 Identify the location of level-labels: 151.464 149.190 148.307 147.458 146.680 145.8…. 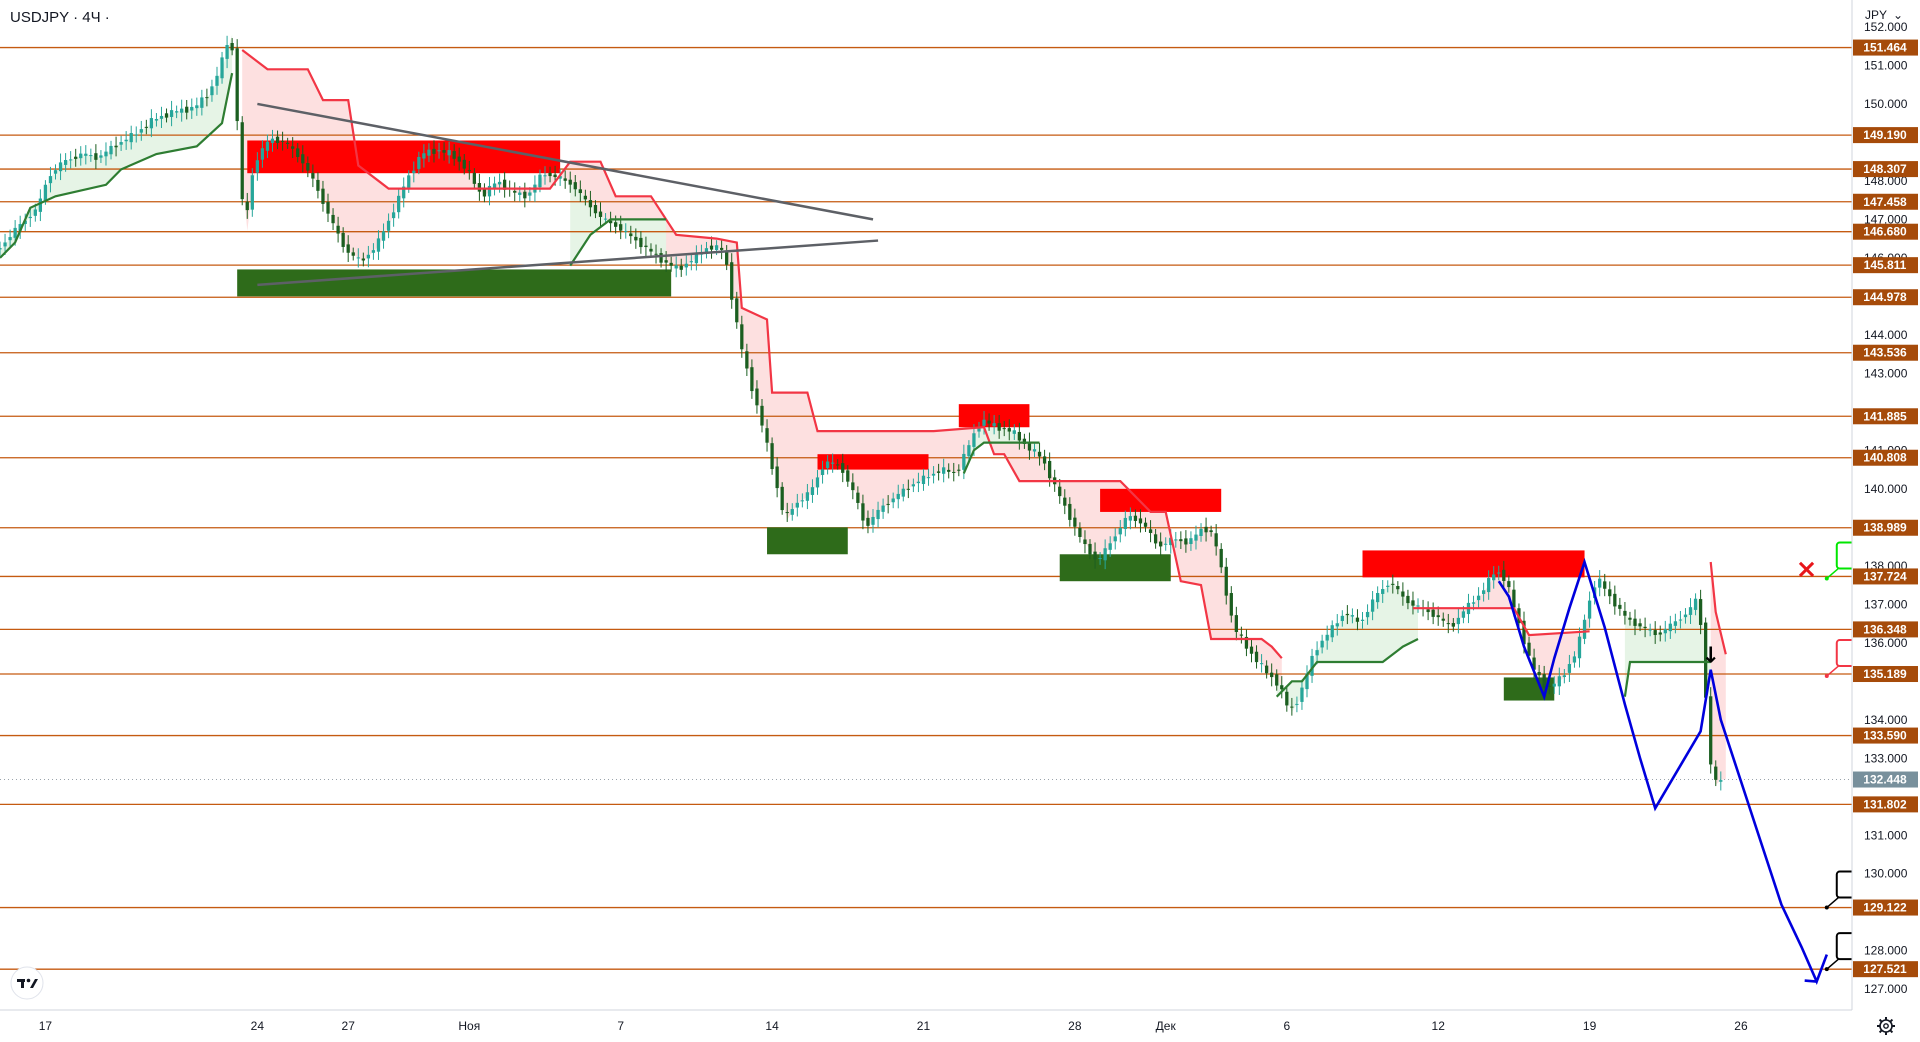
(1885, 508).